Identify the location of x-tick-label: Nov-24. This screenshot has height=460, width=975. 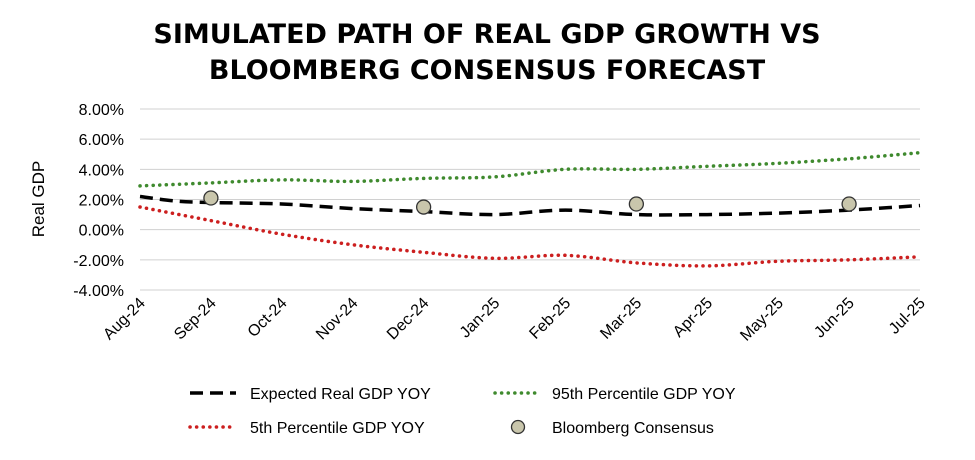
(337, 319).